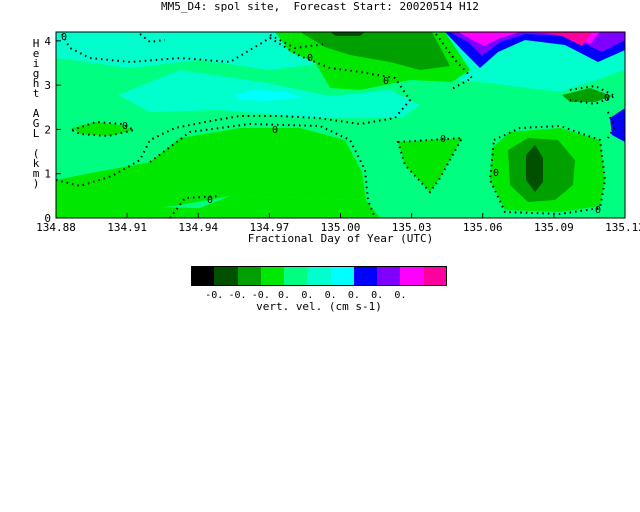 The image size is (640, 512). What do you see at coordinates (36, 173) in the screenshot?
I see `y-axis-label-char: m` at bounding box center [36, 173].